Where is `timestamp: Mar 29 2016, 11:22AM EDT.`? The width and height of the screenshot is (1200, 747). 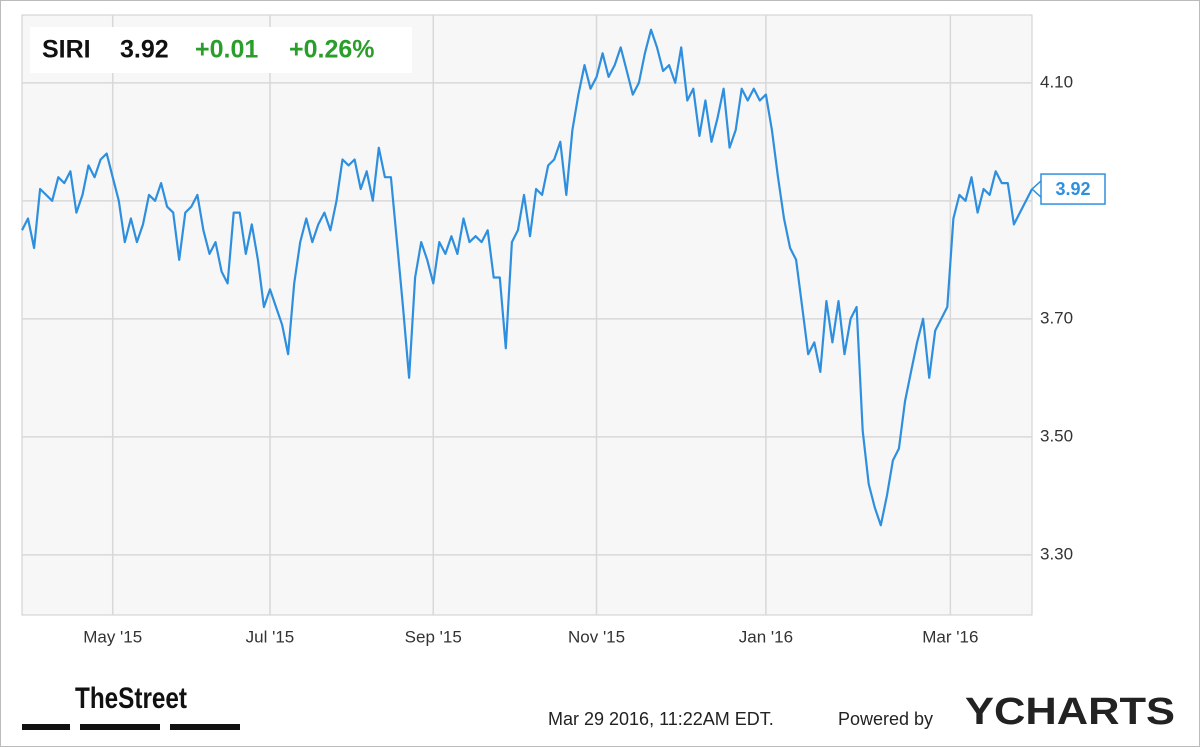 timestamp: Mar 29 2016, 11:22AM EDT. is located at coordinates (661, 719).